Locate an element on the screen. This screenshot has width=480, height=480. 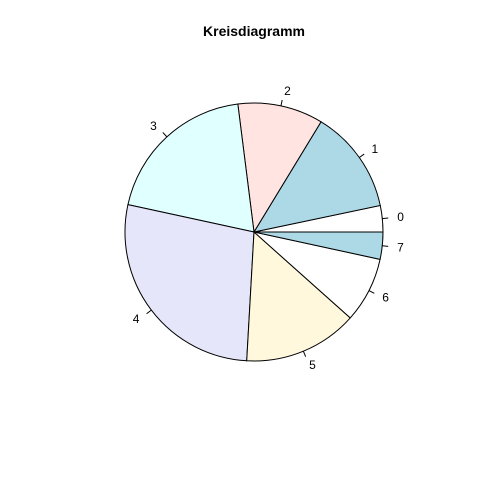
chart-title: Kreisdiagramm is located at coordinates (254, 31).